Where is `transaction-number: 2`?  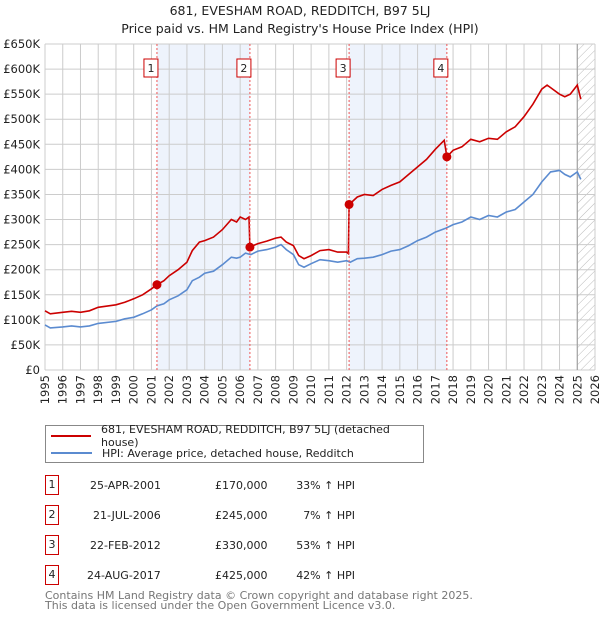
transaction-number: 2 is located at coordinates (52, 515).